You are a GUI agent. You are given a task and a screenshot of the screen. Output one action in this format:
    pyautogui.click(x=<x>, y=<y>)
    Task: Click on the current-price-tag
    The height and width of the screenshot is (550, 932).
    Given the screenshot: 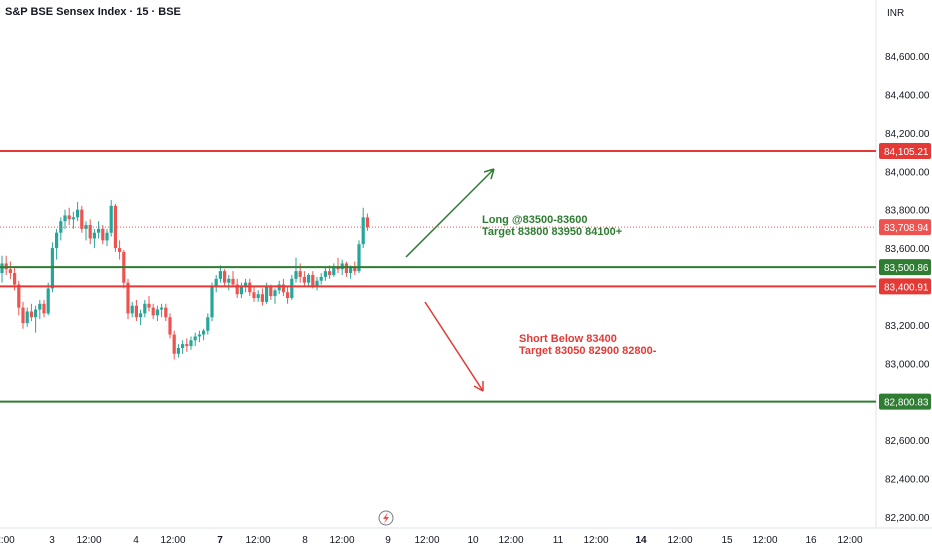 What is the action you would take?
    pyautogui.click(x=905, y=227)
    